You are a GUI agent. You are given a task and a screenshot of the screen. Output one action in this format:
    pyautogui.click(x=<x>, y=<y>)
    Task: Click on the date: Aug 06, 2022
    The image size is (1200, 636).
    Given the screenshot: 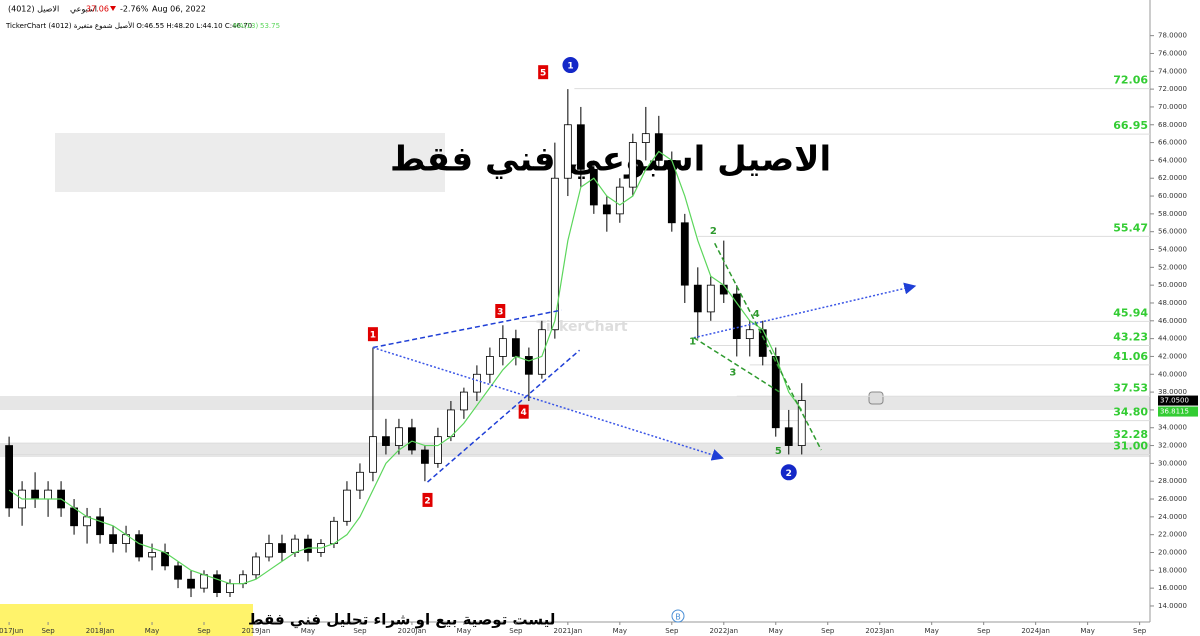 What is the action you would take?
    pyautogui.click(x=179, y=9)
    